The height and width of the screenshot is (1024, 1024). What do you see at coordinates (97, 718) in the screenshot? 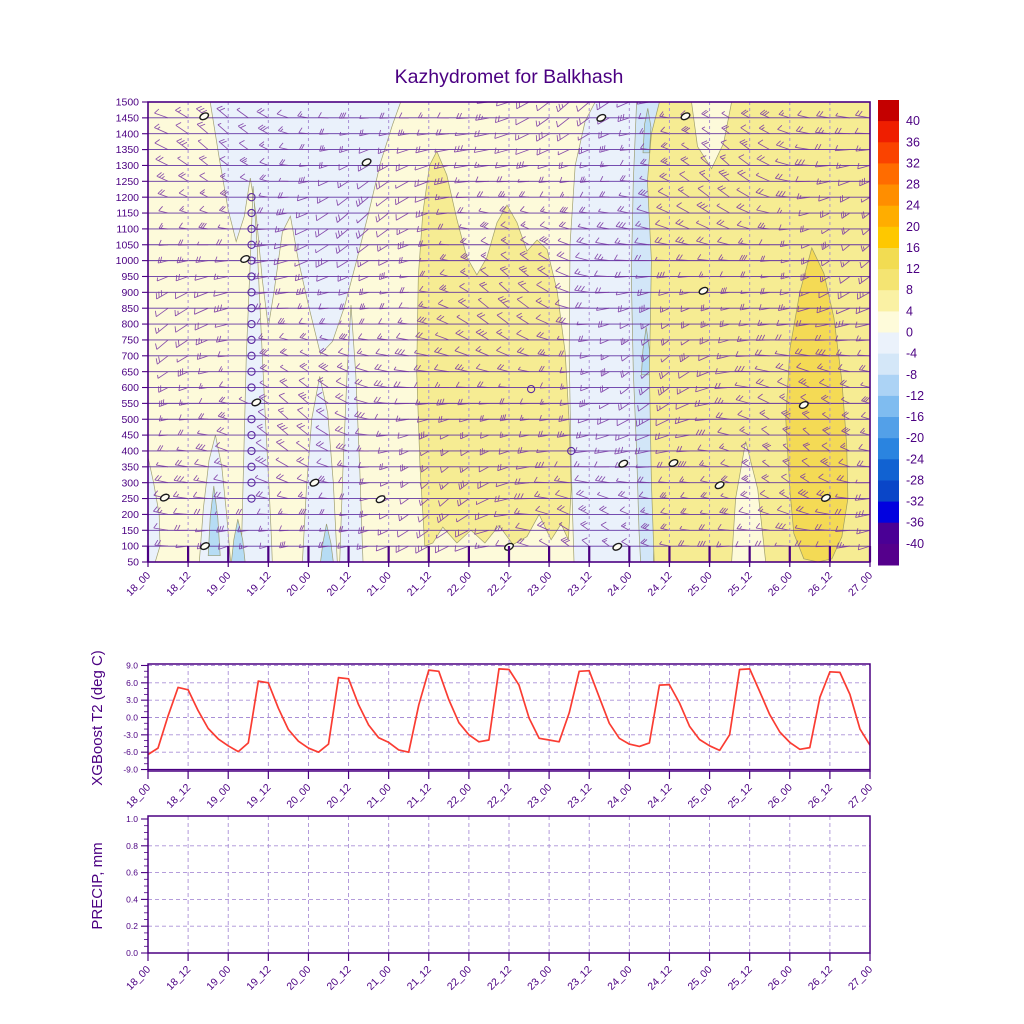
I see `t2-axis-title: XGBoost T2 (deg C)` at bounding box center [97, 718].